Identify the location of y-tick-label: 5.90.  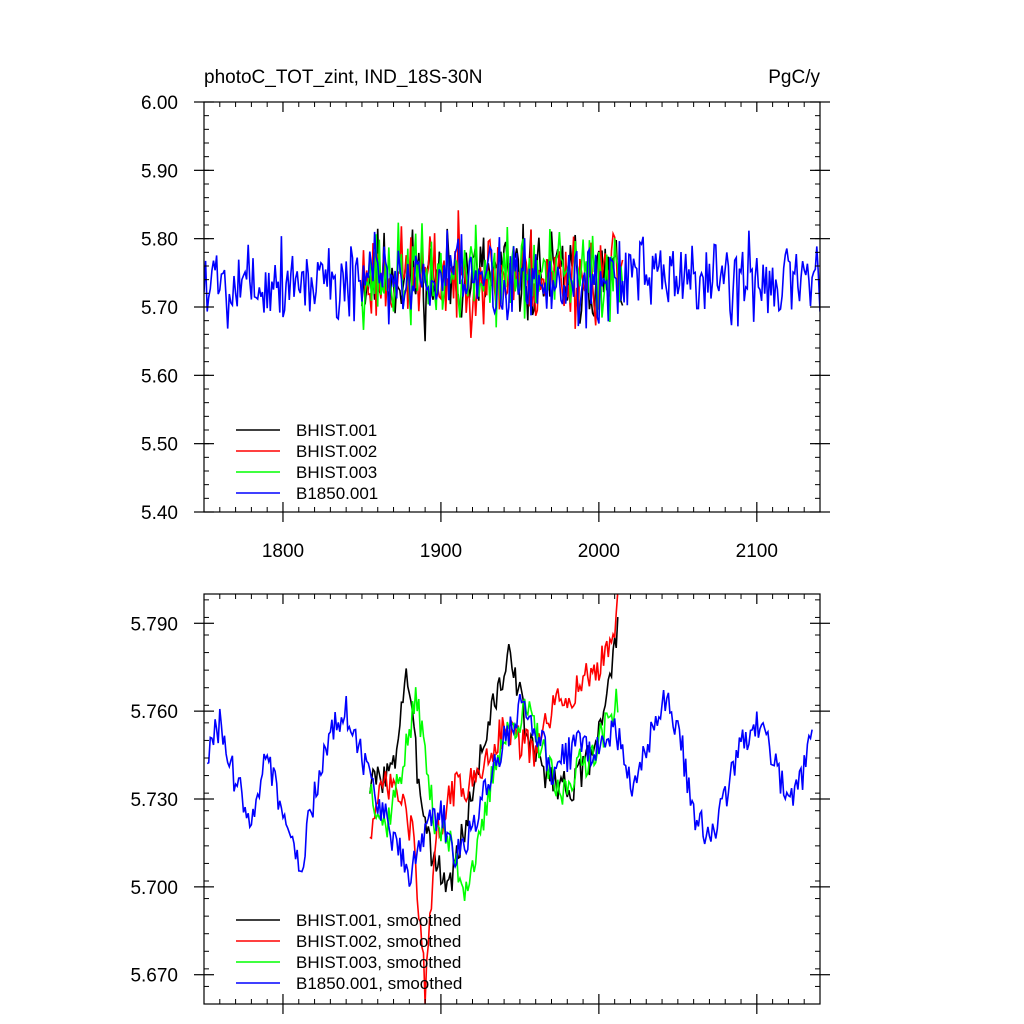
(159, 171).